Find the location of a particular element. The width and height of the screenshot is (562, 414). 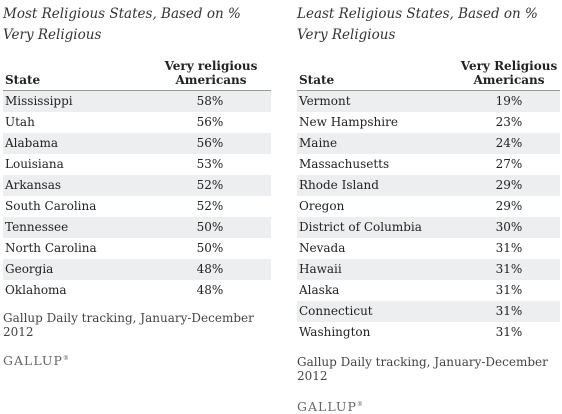

value-cell: 53% is located at coordinates (210, 164).